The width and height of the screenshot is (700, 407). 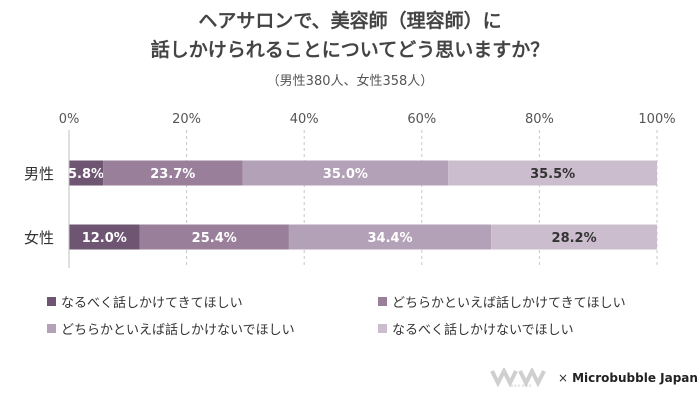 I want to click on data-label: 34.4%, so click(x=389, y=238).